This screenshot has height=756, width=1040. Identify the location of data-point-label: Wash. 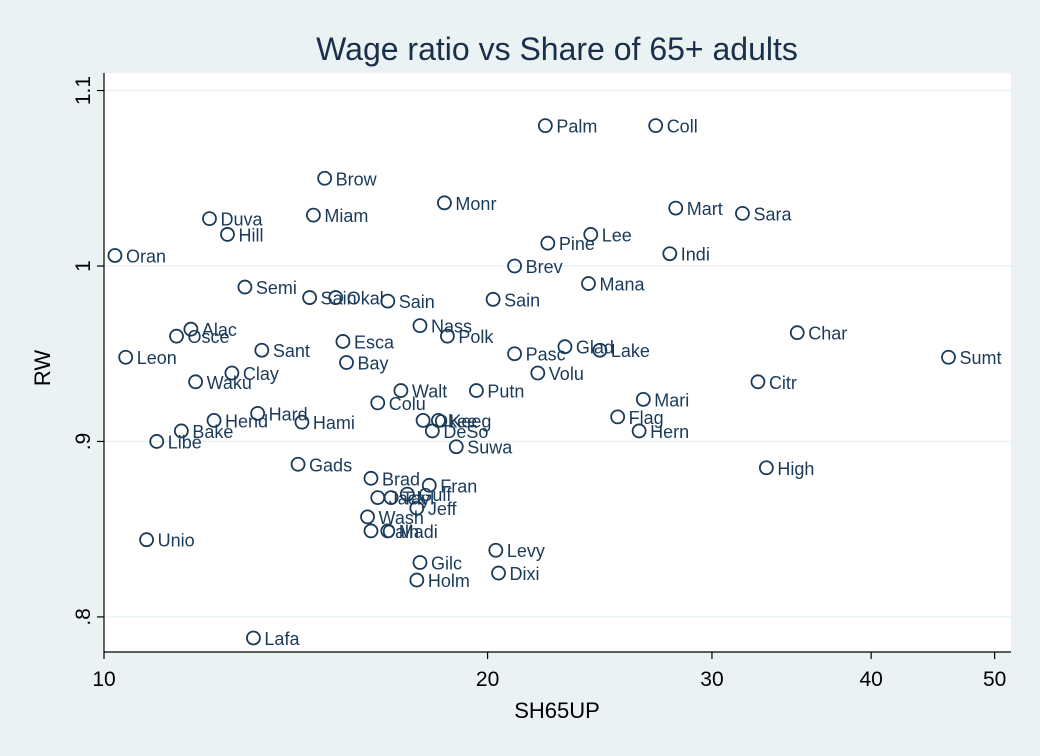
(401, 518).